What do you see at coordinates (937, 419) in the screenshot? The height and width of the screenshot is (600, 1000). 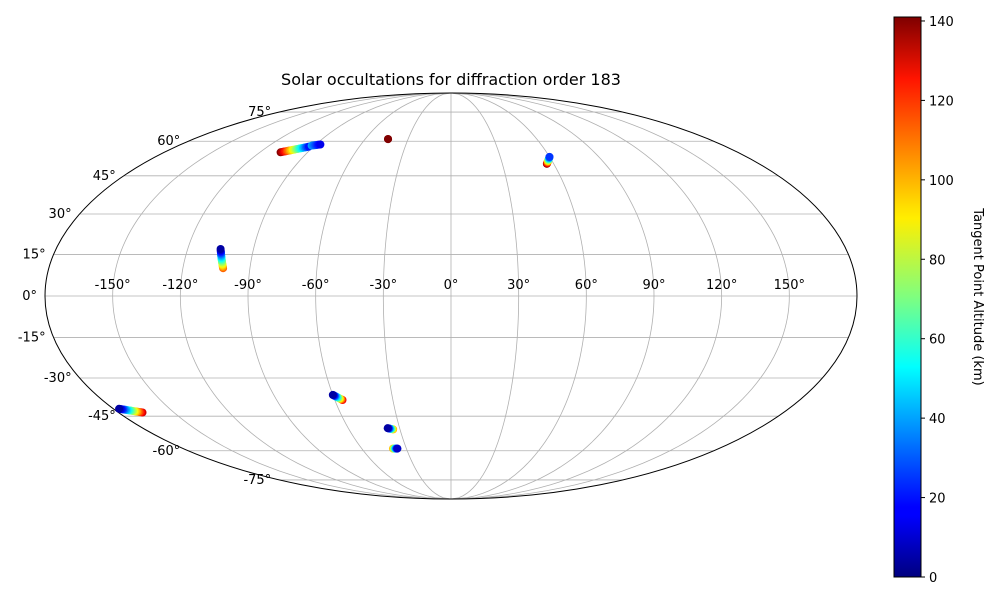 I see `colorbar-tick-label: 40` at bounding box center [937, 419].